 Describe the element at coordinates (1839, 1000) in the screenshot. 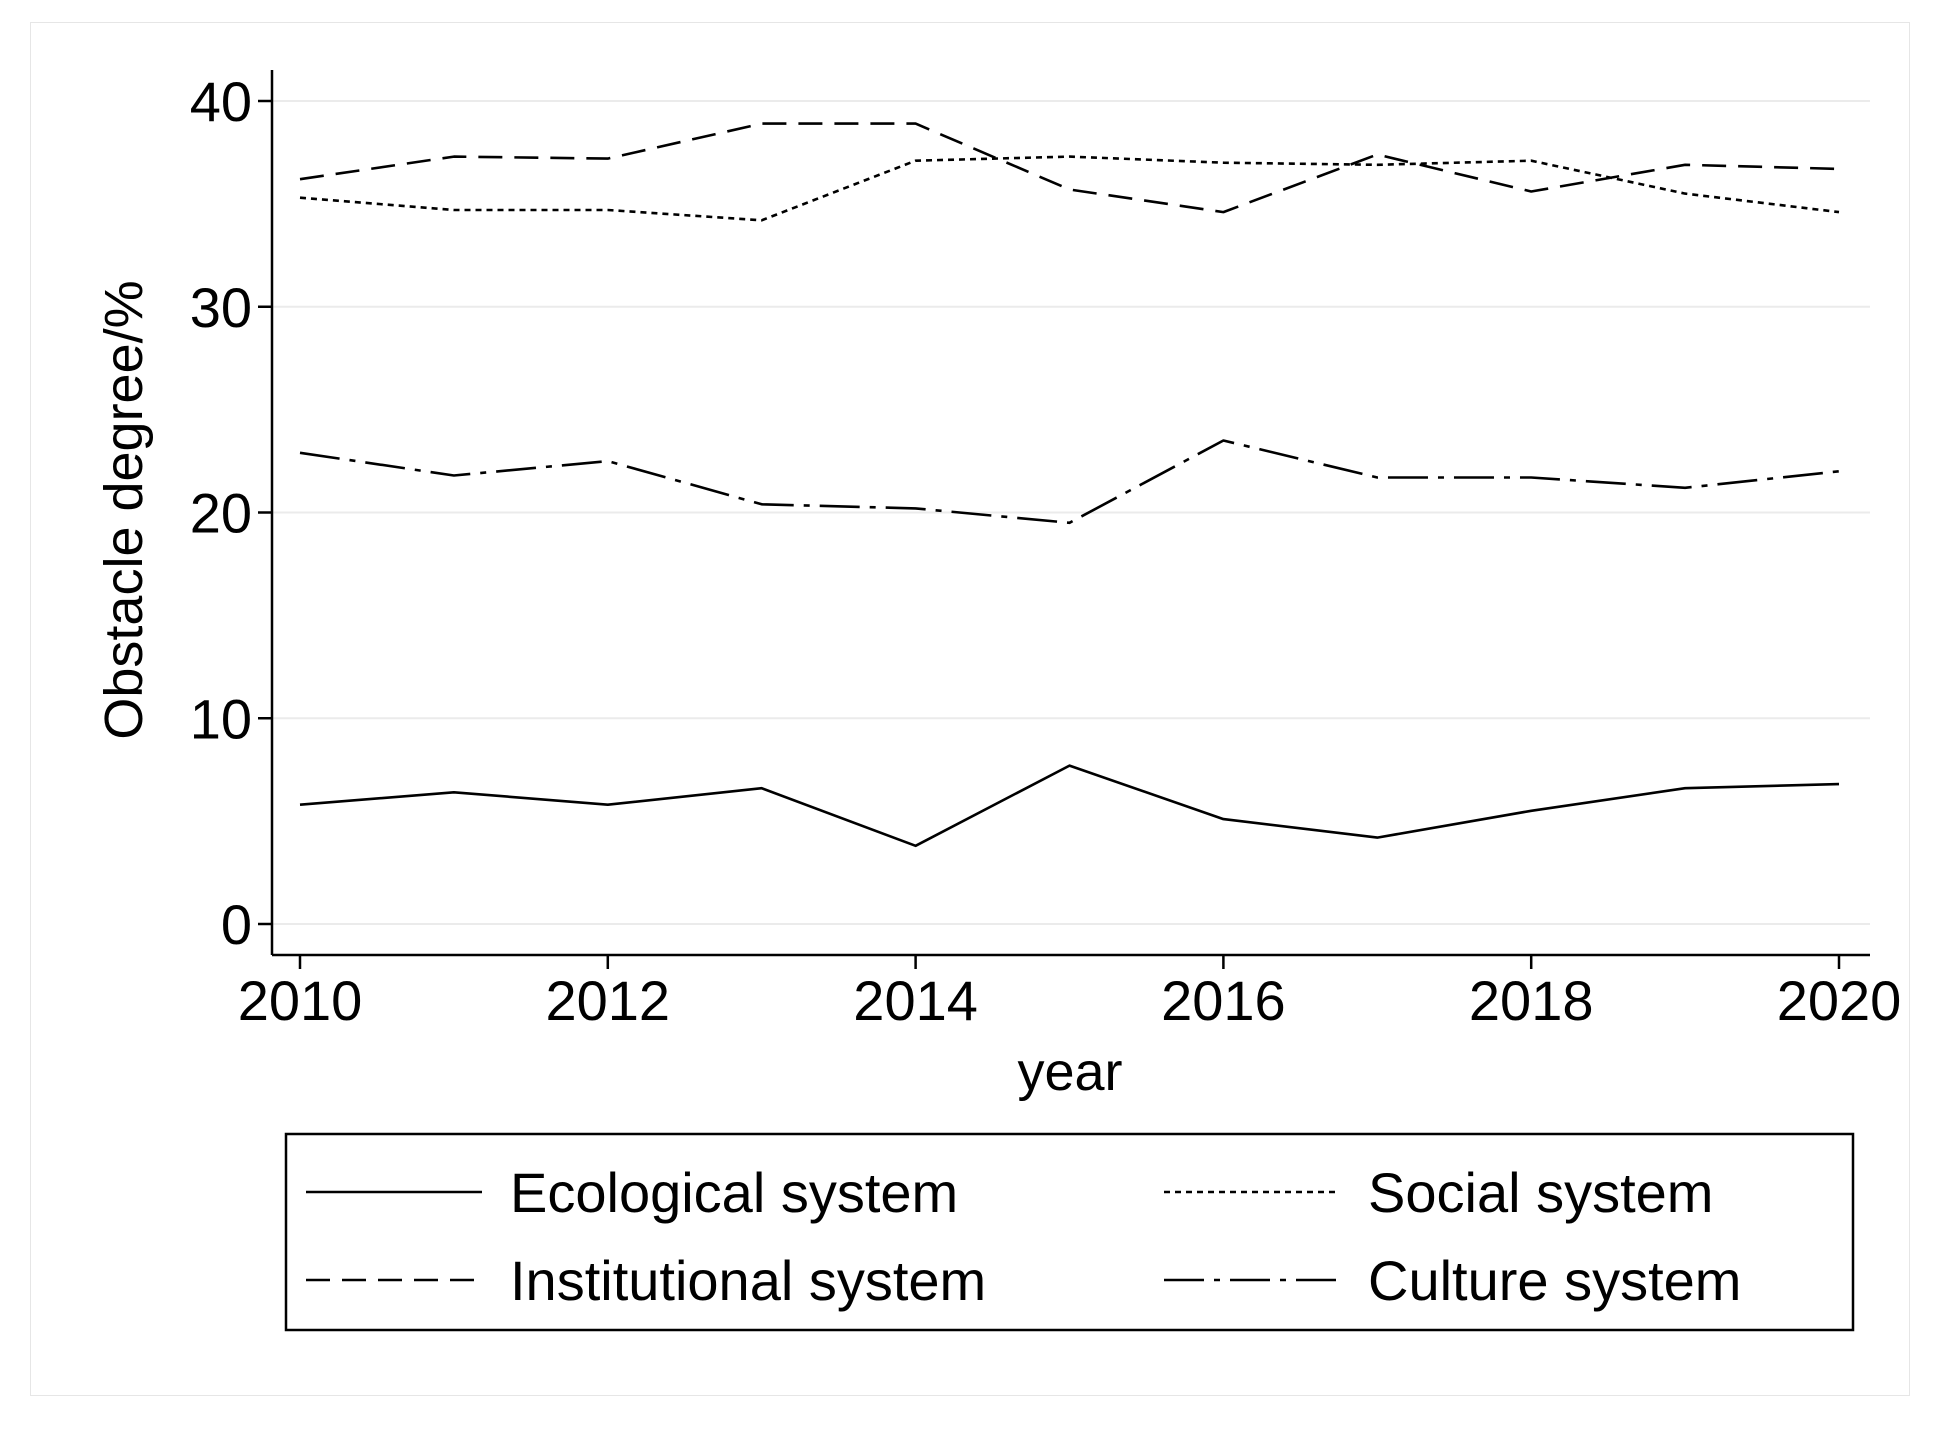

I see `x-tick-label-2020: 2020` at that location.